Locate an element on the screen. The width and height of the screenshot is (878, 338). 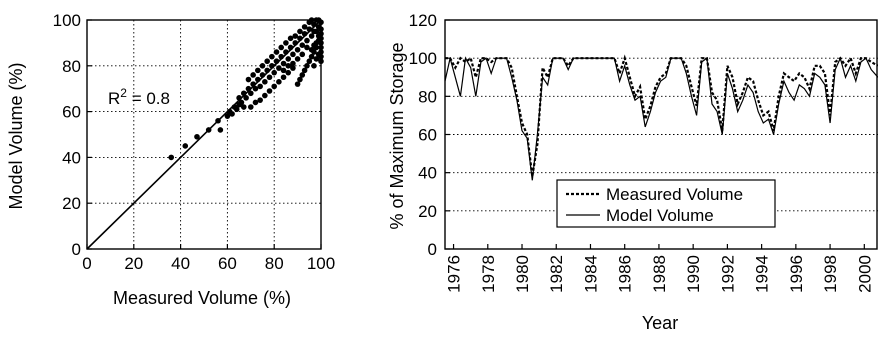
timeseries-y-tick-label: 40 is located at coordinates (427, 173).